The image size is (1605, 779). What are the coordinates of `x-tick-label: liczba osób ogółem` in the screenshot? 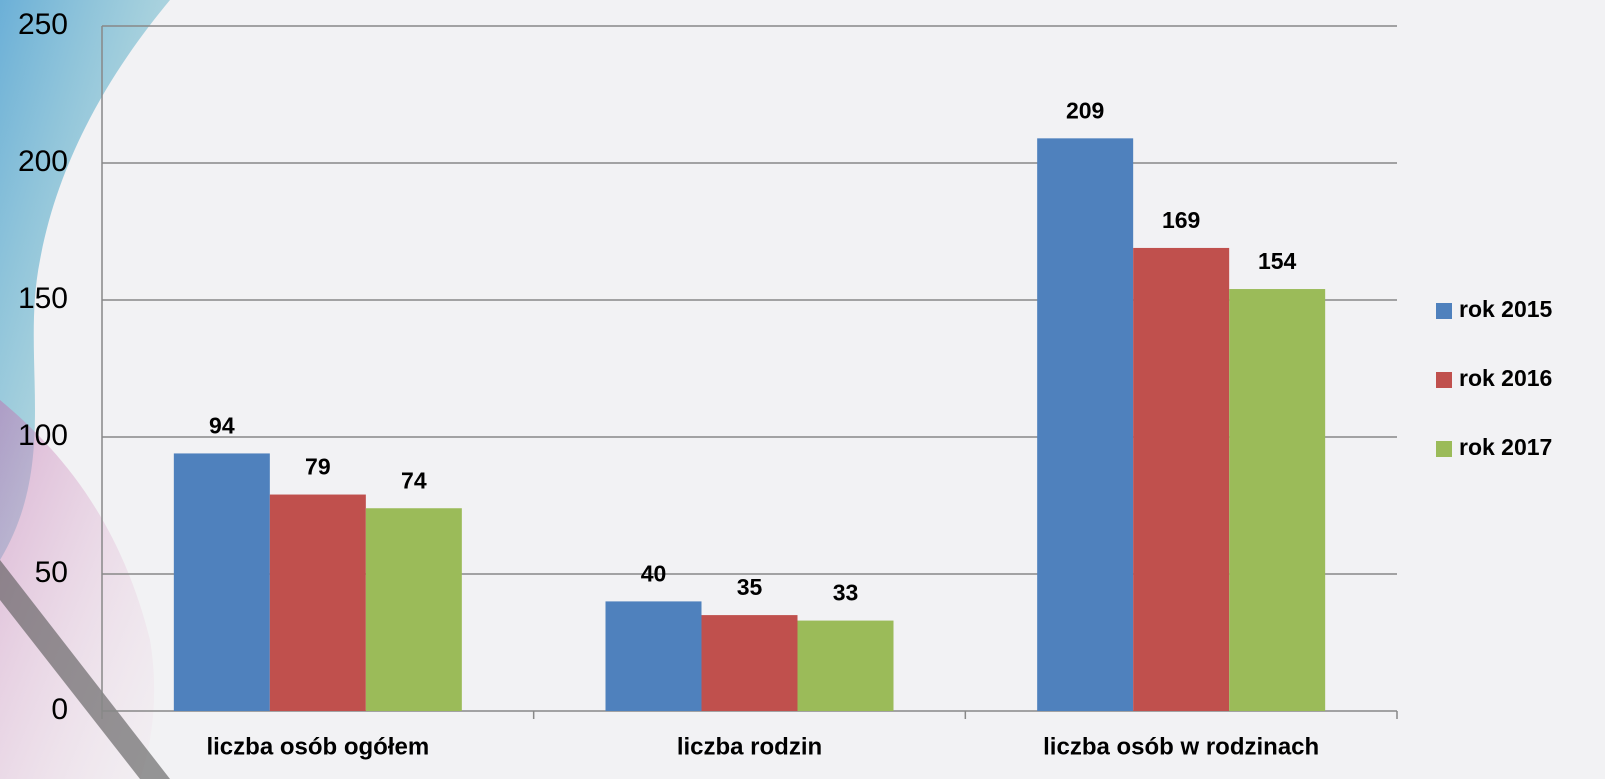 It's located at (317, 746).